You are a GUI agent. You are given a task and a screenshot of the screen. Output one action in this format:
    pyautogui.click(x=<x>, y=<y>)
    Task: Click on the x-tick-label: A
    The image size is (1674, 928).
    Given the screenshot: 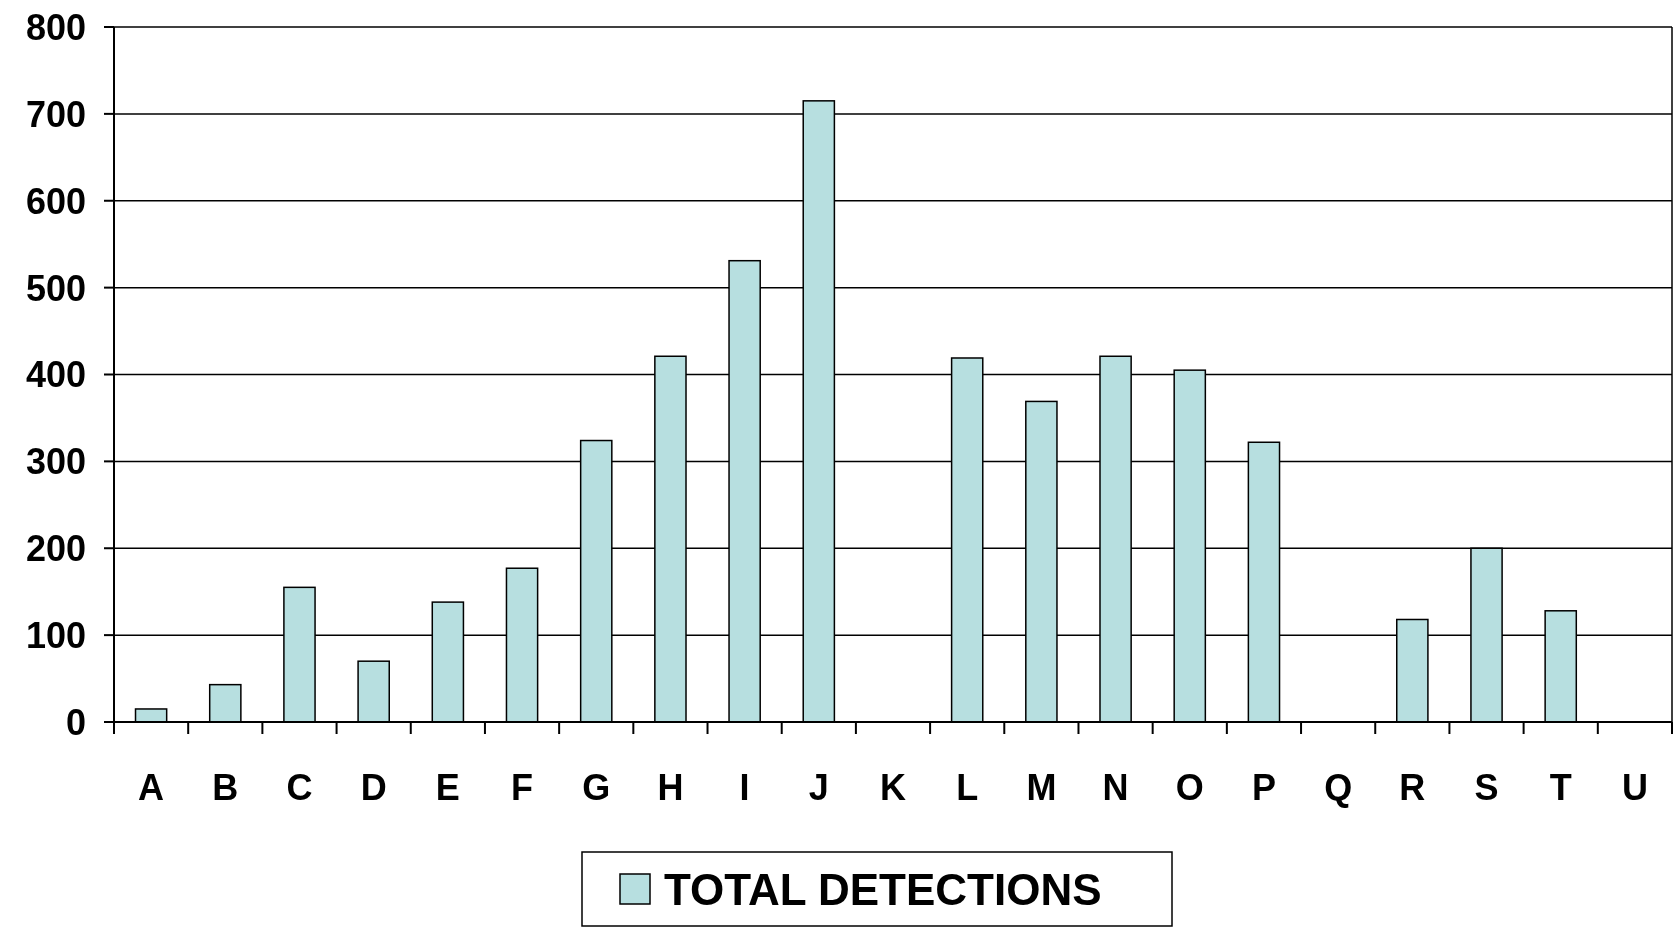 What is the action you would take?
    pyautogui.click(x=151, y=787)
    